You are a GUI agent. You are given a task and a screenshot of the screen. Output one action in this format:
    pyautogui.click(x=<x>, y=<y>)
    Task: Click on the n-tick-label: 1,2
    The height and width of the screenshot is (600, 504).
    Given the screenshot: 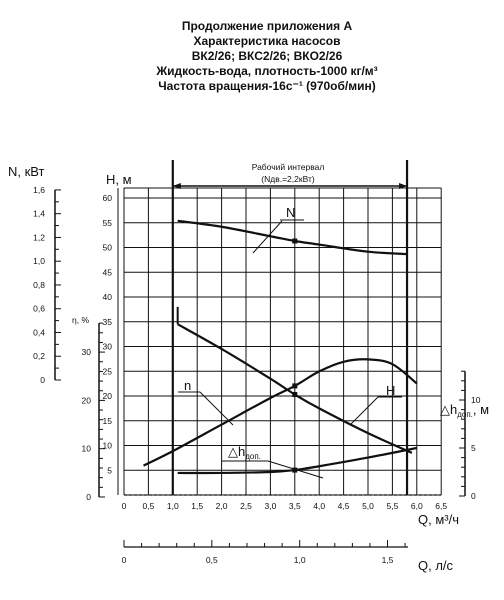 What is the action you would take?
    pyautogui.click(x=39, y=237)
    